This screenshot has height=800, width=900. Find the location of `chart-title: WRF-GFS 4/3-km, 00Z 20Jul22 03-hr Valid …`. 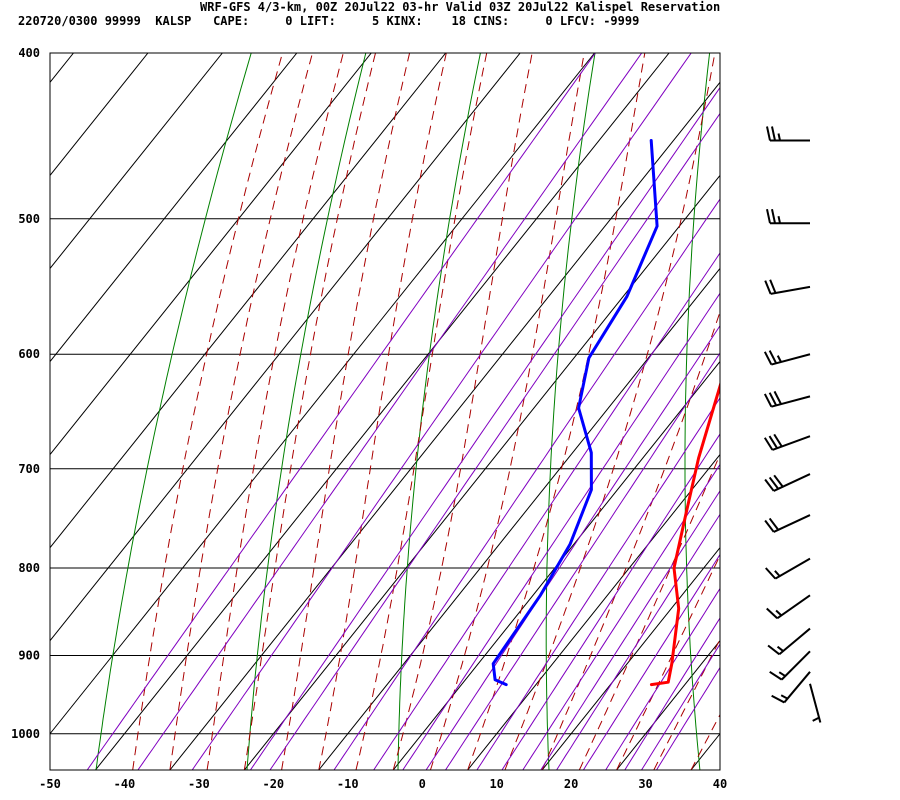

chart-title: WRF-GFS 4/3-km, 00Z 20Jul22 03-hr Valid … is located at coordinates (460, 7).